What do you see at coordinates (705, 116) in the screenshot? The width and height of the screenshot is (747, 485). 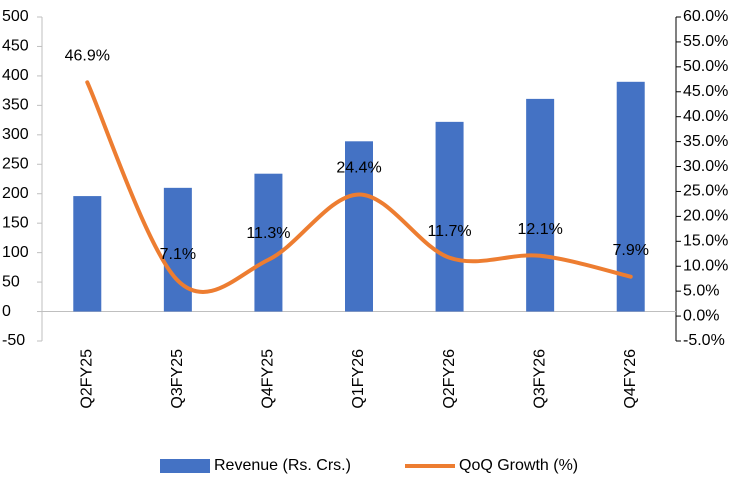 I see `y2-tick-label: 40.0%` at bounding box center [705, 116].